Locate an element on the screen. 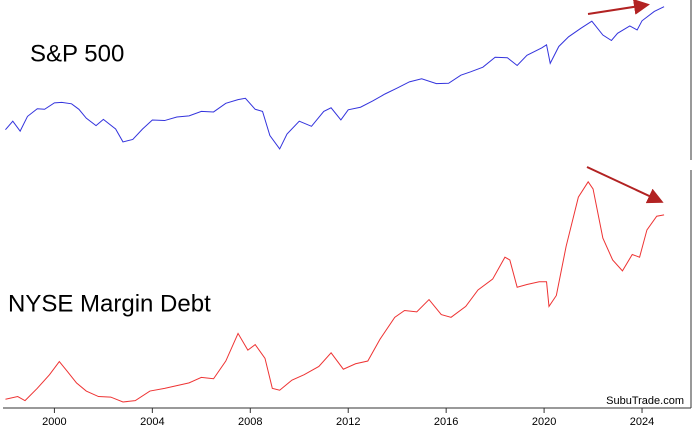 The image size is (700, 431). x-tick-label: 2012 is located at coordinates (348, 422).